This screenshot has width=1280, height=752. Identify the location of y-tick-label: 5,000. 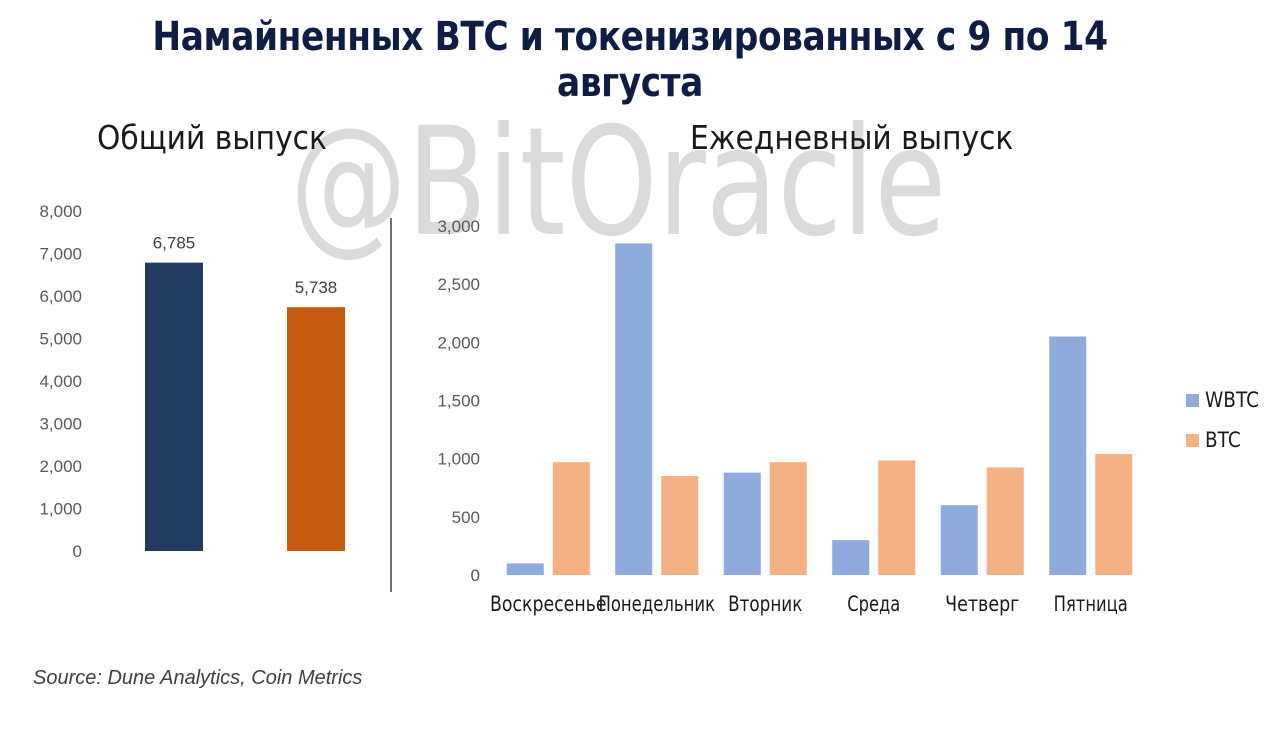
(60, 339).